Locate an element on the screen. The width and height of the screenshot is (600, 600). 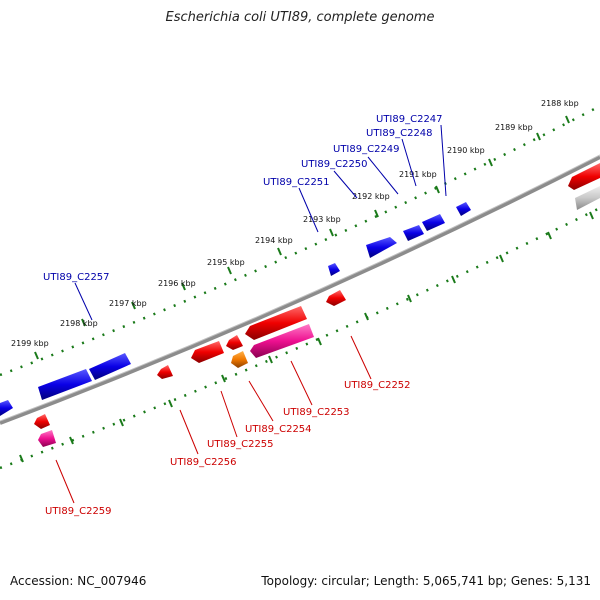
kbp-tick-label: 2195 kbp is located at coordinates (226, 262).